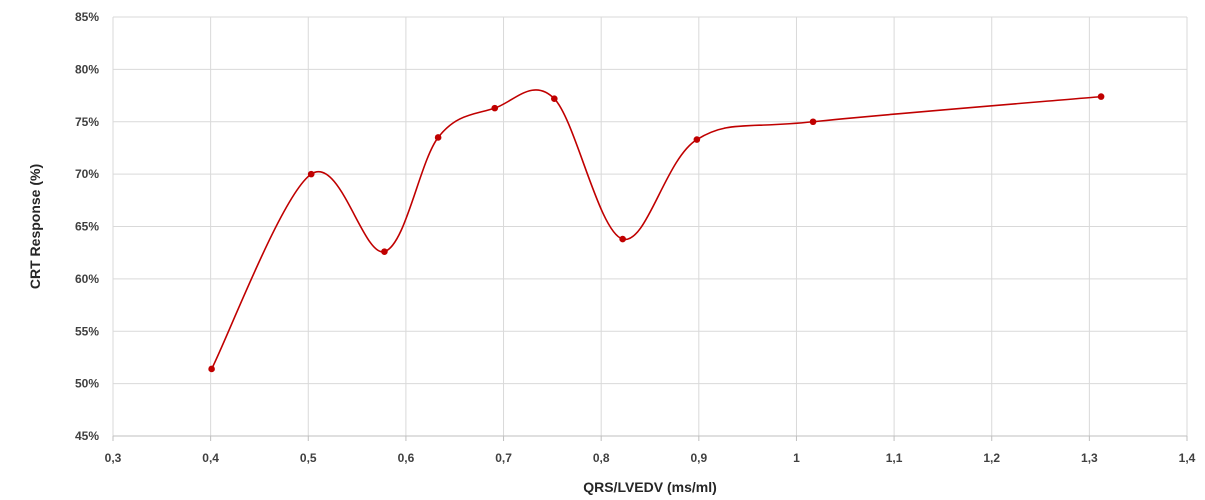  I want to click on x-tick-label: 0,3, so click(113, 458).